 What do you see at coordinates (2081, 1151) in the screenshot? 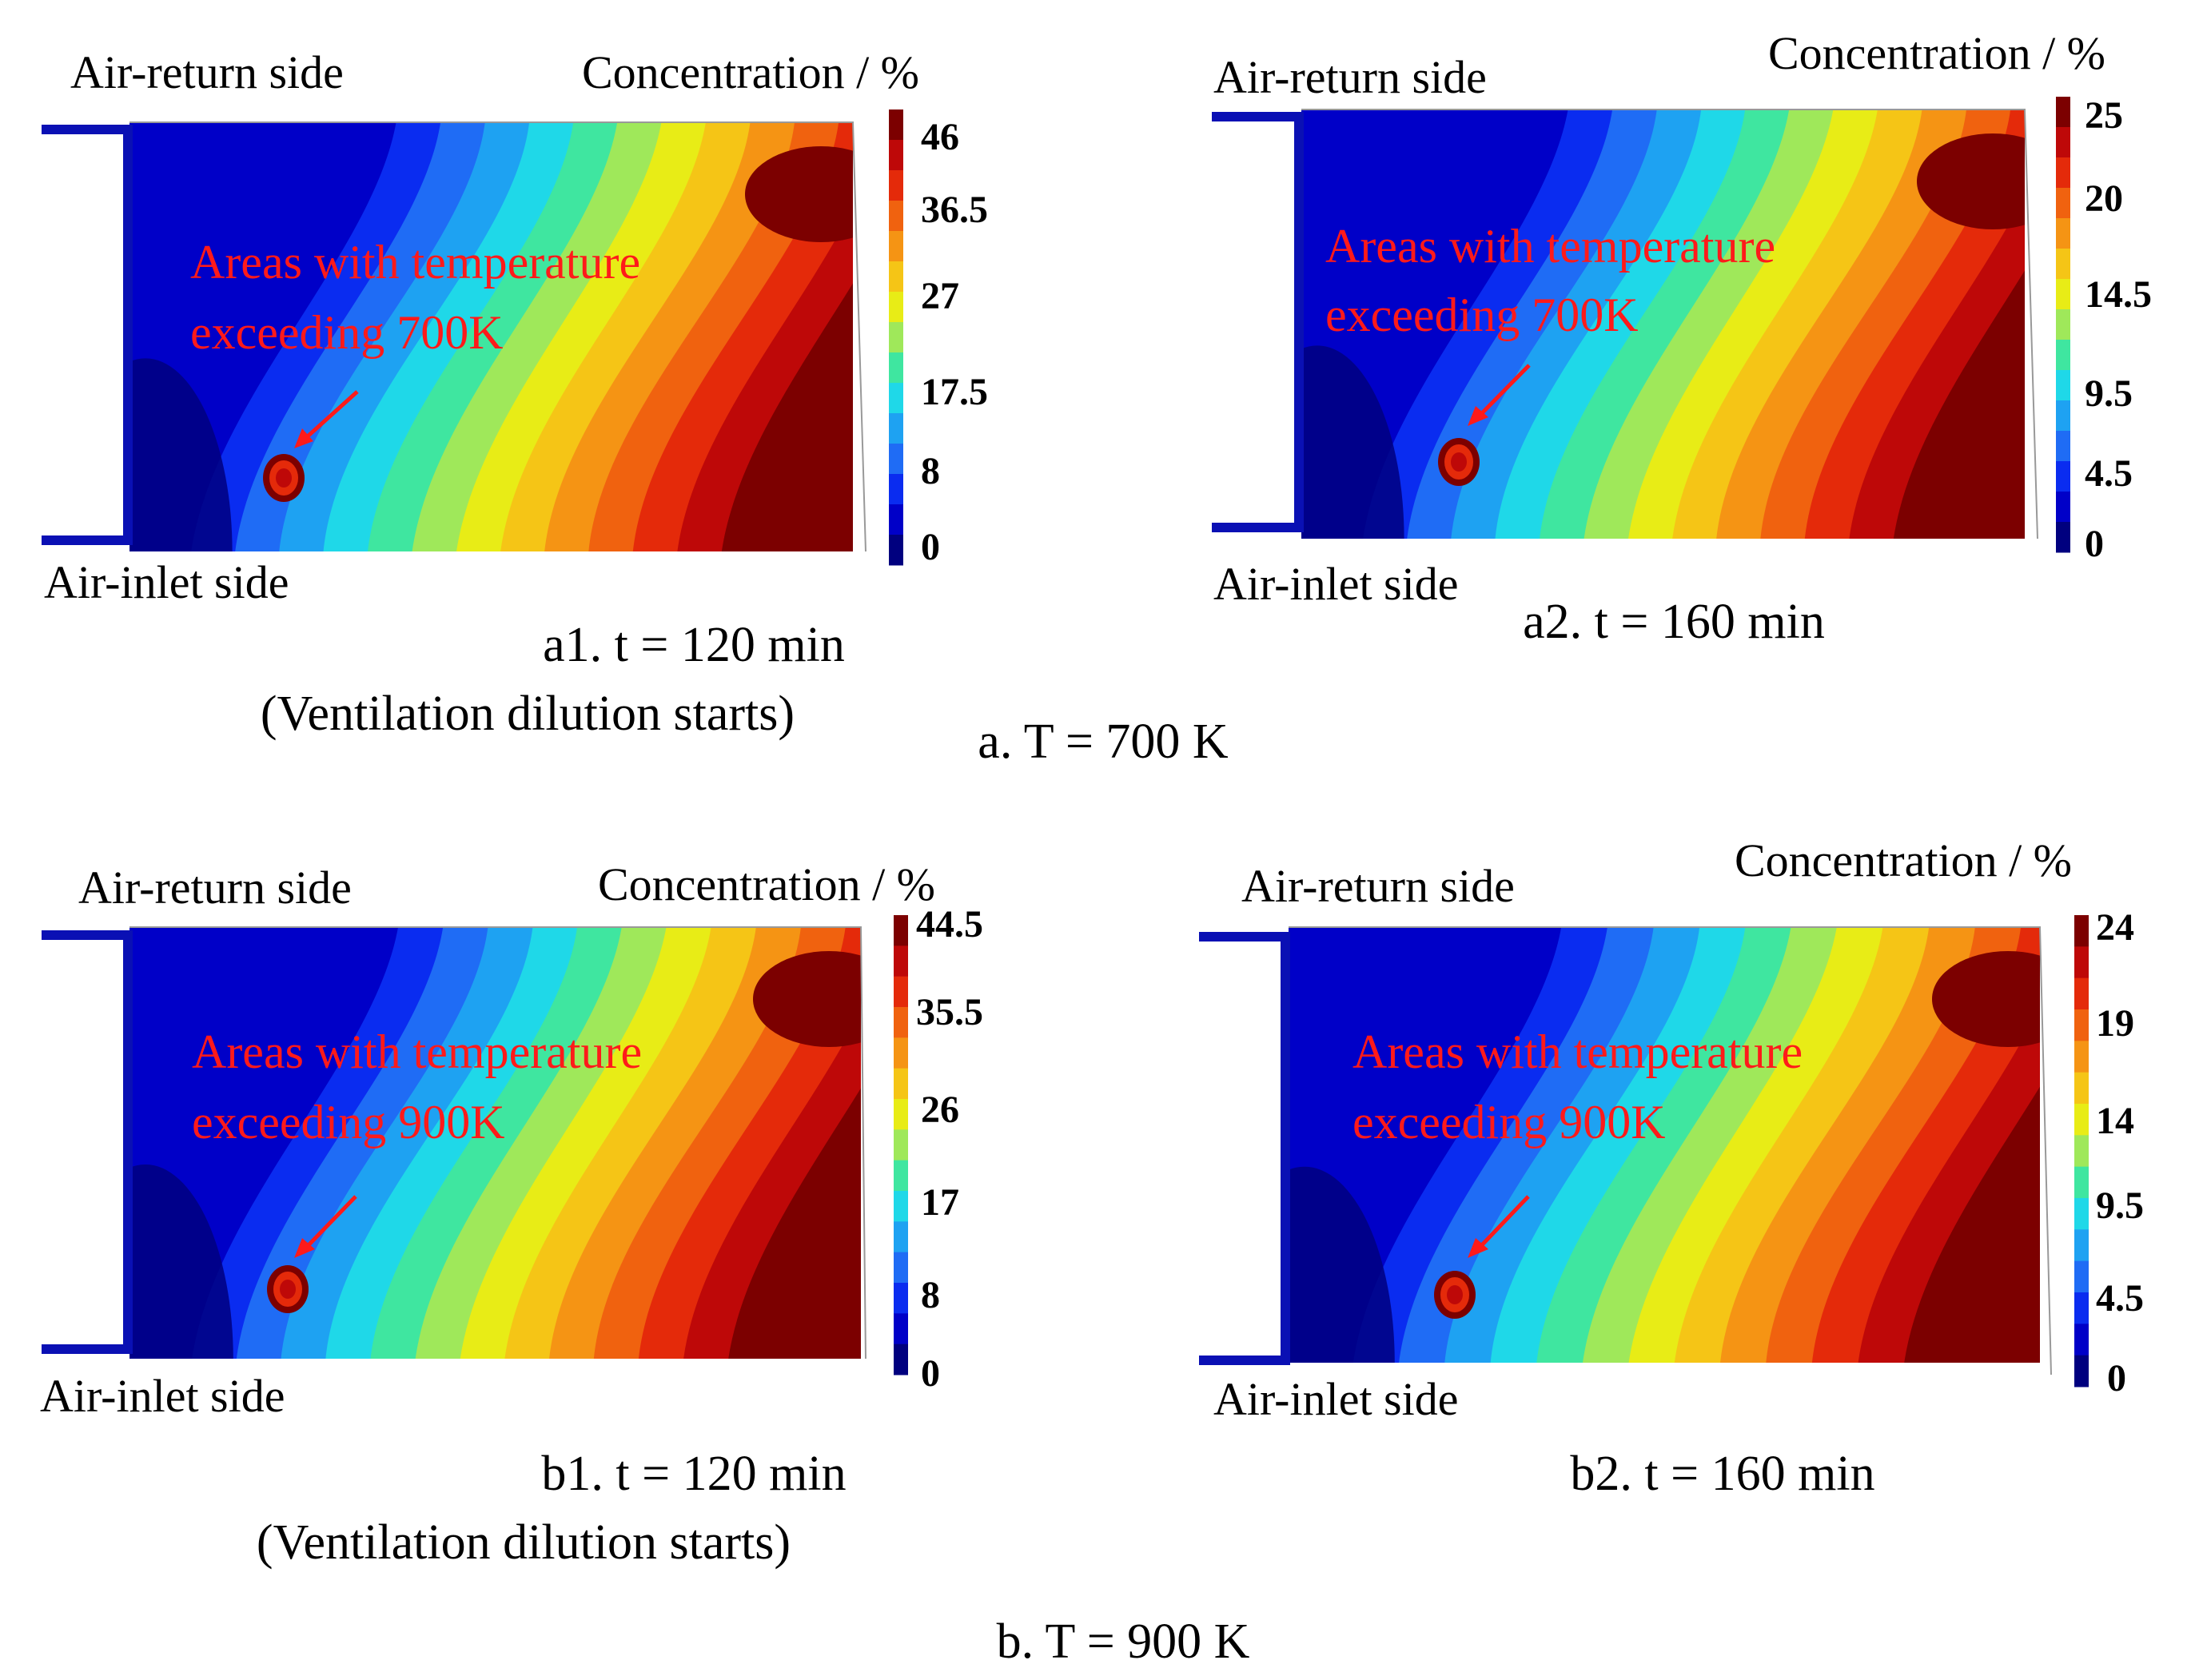
I see `colorbar-b2` at bounding box center [2081, 1151].